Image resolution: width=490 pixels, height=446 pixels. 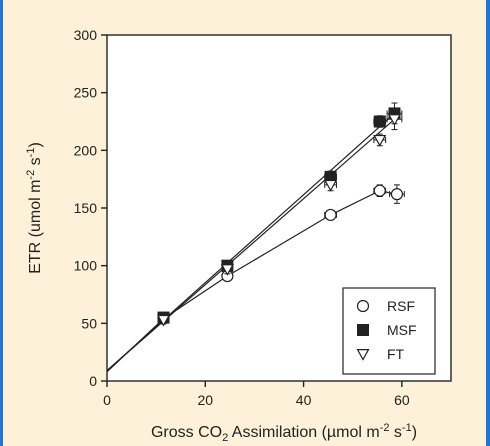 I want to click on y-axis-title: ETR (umol m-2 s-1), so click(x=34, y=208).